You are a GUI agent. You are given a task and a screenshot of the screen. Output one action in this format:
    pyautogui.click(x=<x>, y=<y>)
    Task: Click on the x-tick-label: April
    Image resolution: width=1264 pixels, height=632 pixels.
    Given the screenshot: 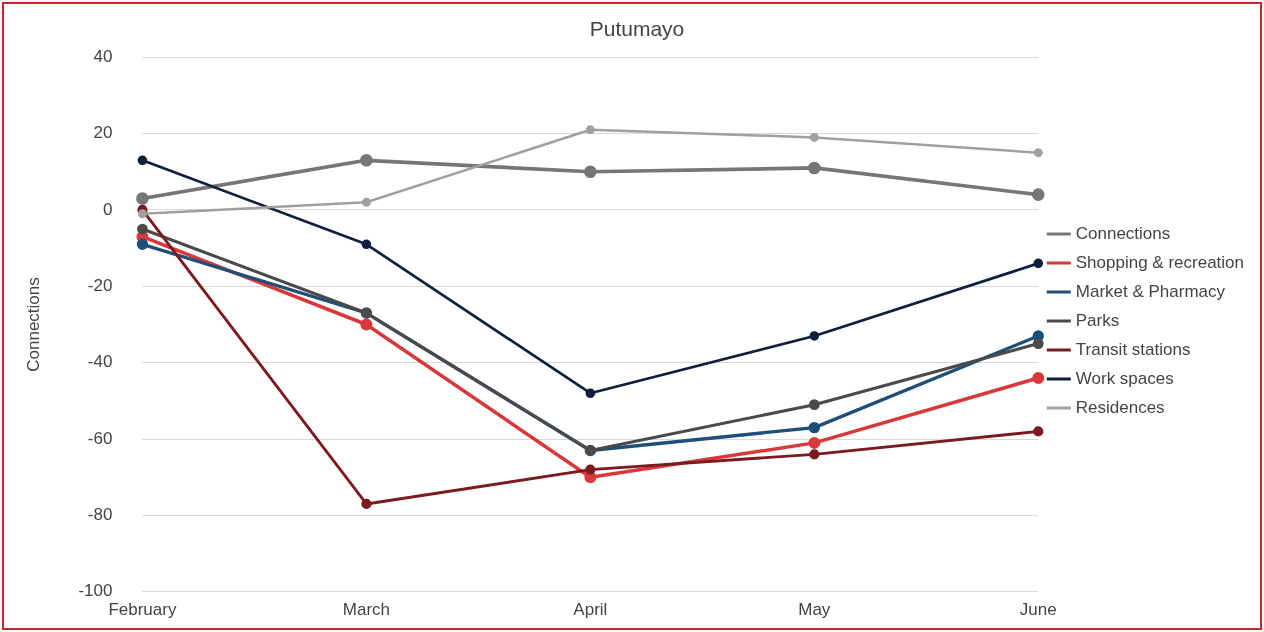 What is the action you would take?
    pyautogui.click(x=590, y=609)
    